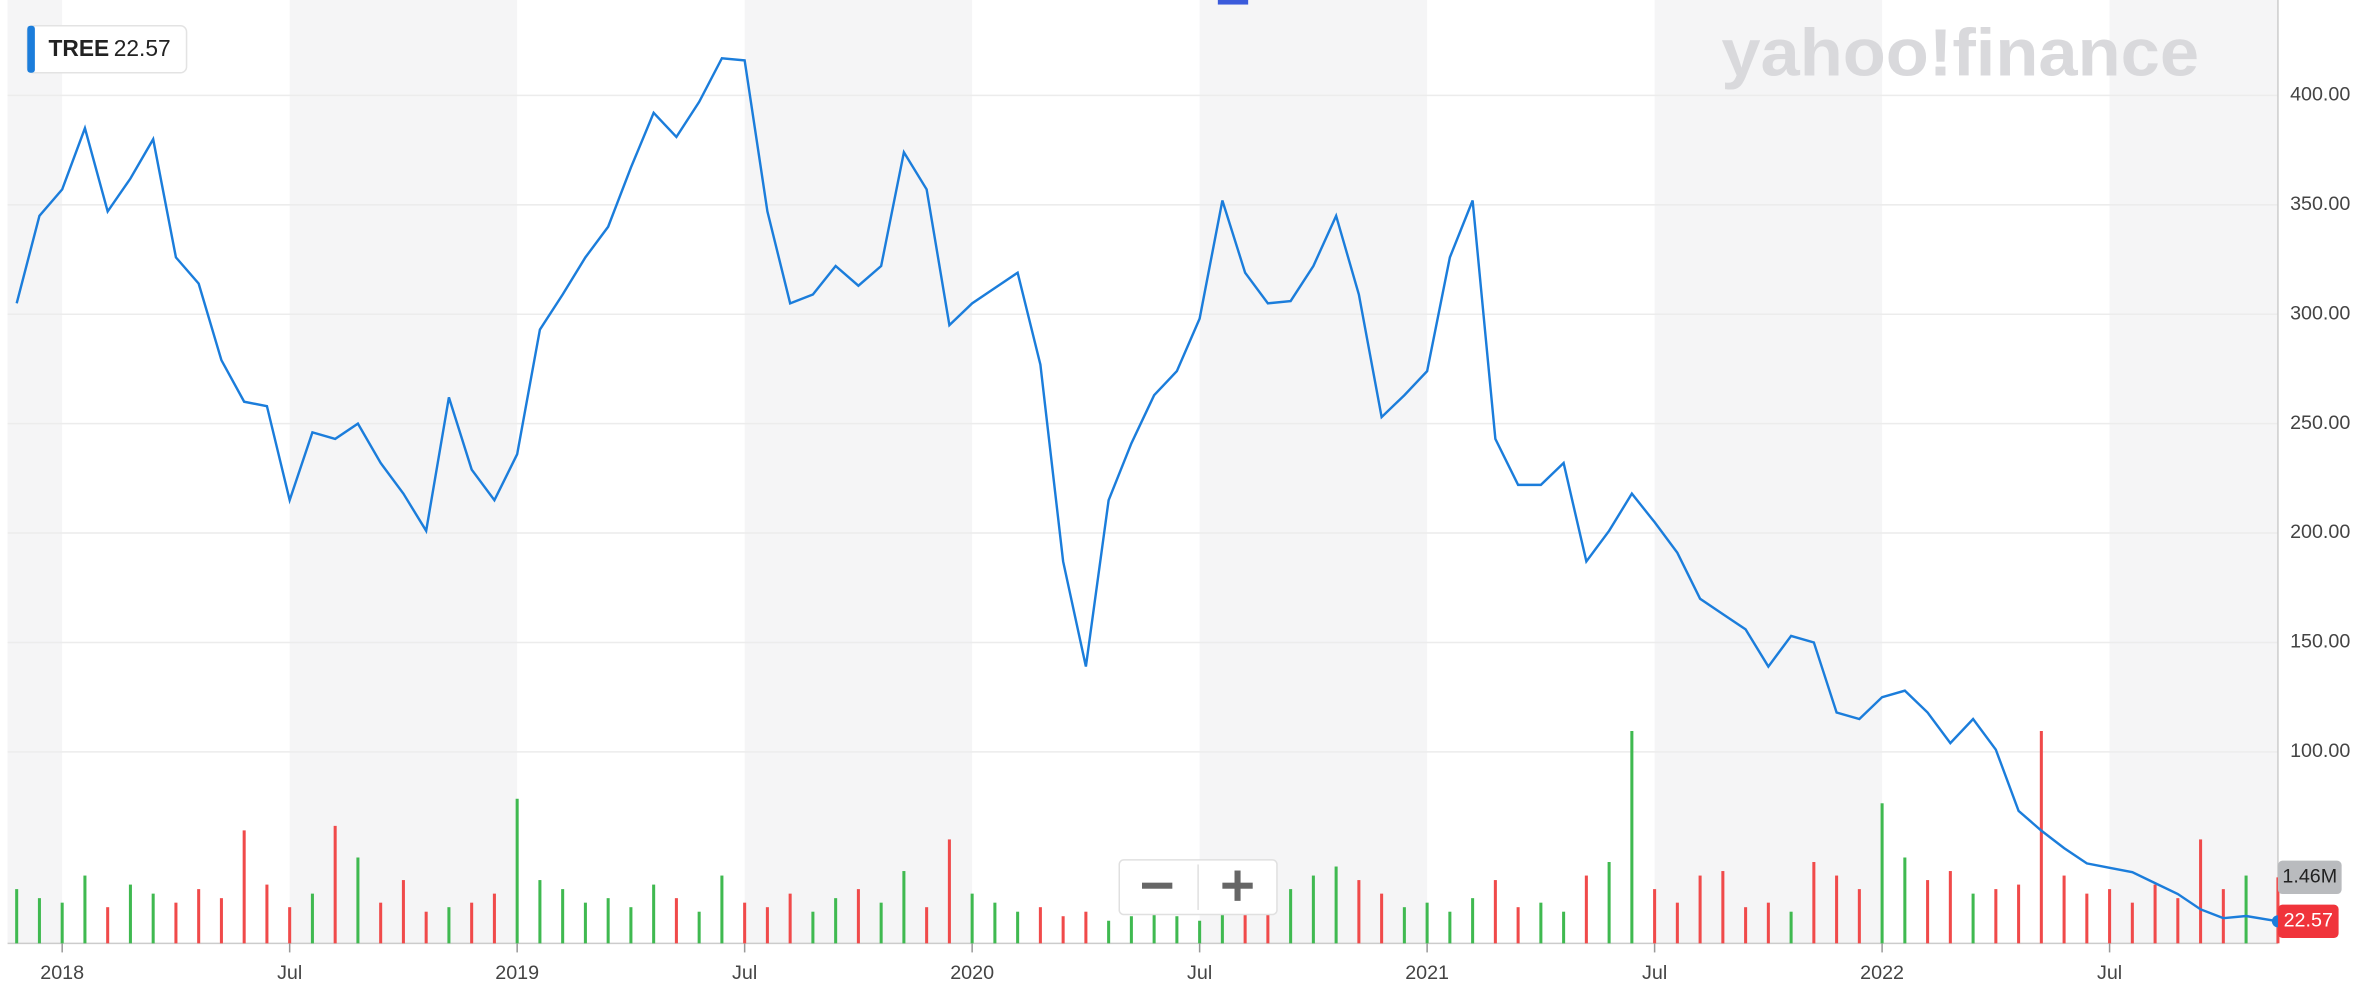 The height and width of the screenshot is (1006, 2378). I want to click on watermark: yahoo!finance, so click(1960, 53).